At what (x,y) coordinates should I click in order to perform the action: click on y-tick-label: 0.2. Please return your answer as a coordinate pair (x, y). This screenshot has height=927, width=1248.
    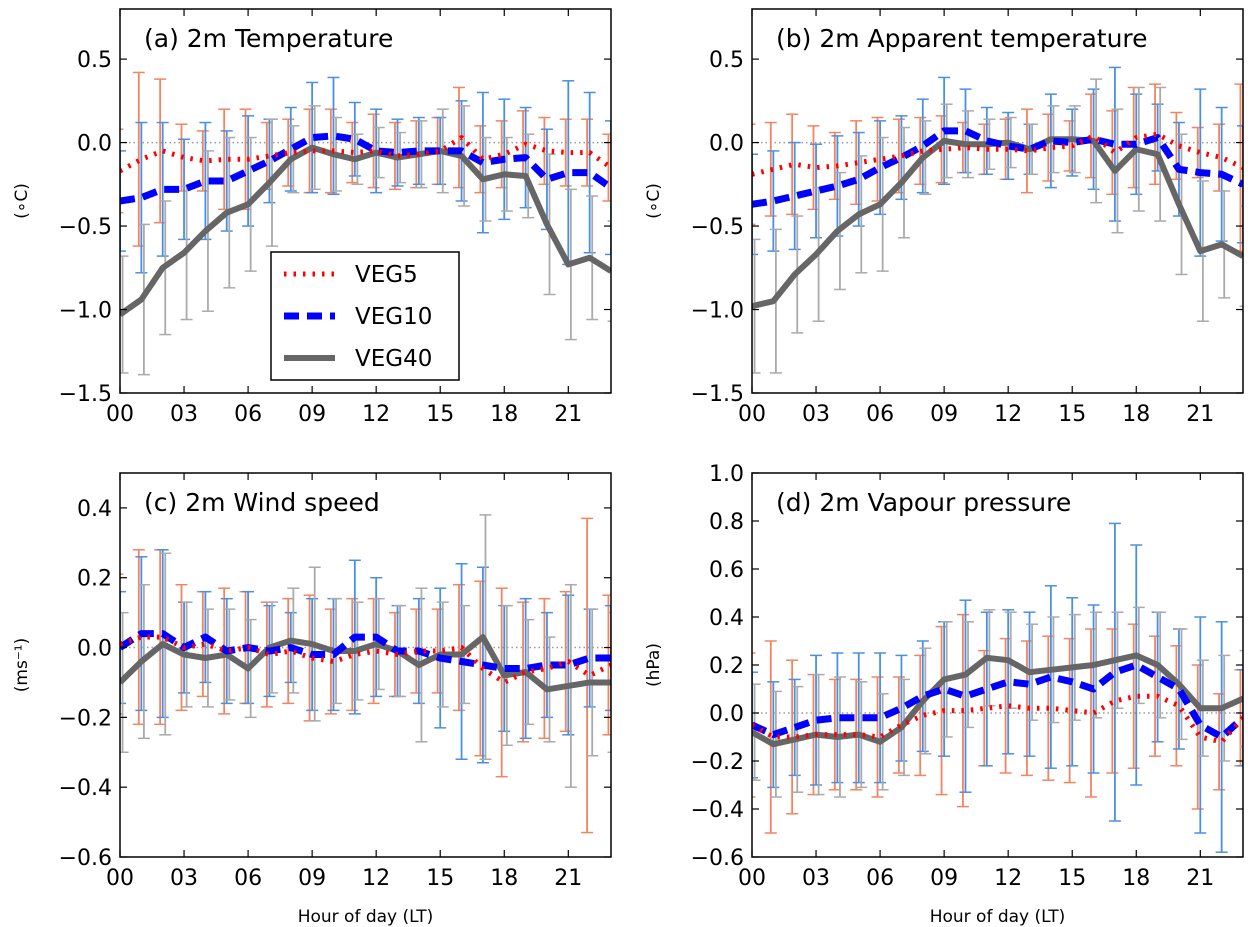
    Looking at the image, I should click on (94, 579).